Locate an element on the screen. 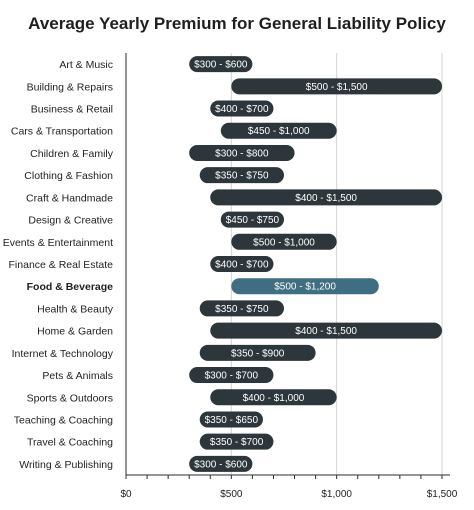  category-label: Business & Retail is located at coordinates (72, 110).